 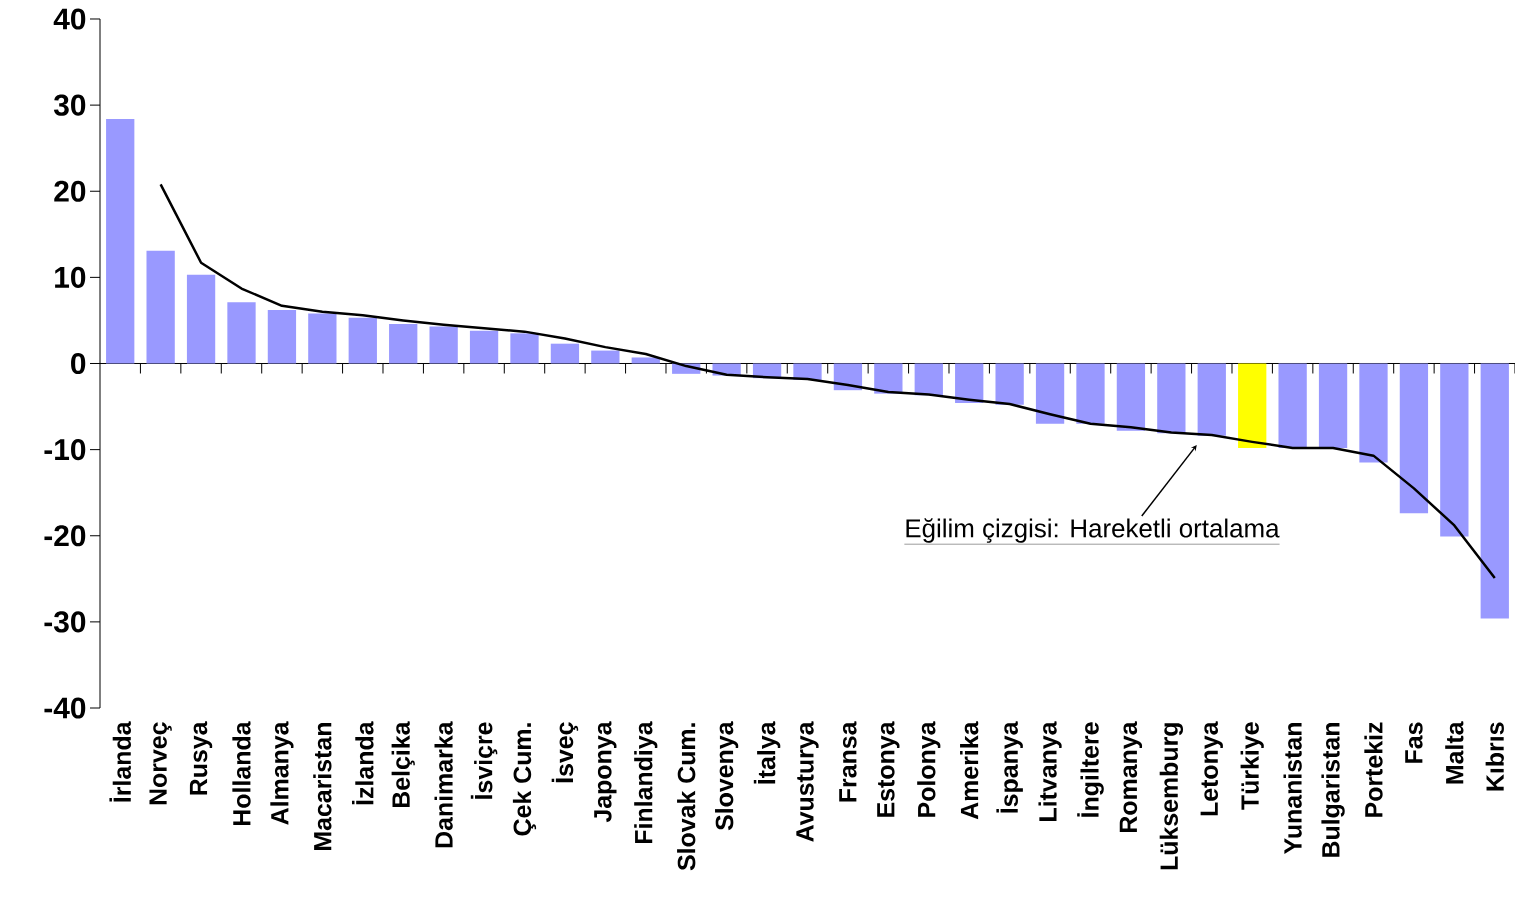 What do you see at coordinates (1333, 790) in the screenshot?
I see `x-tick-label: Bulgaristan` at bounding box center [1333, 790].